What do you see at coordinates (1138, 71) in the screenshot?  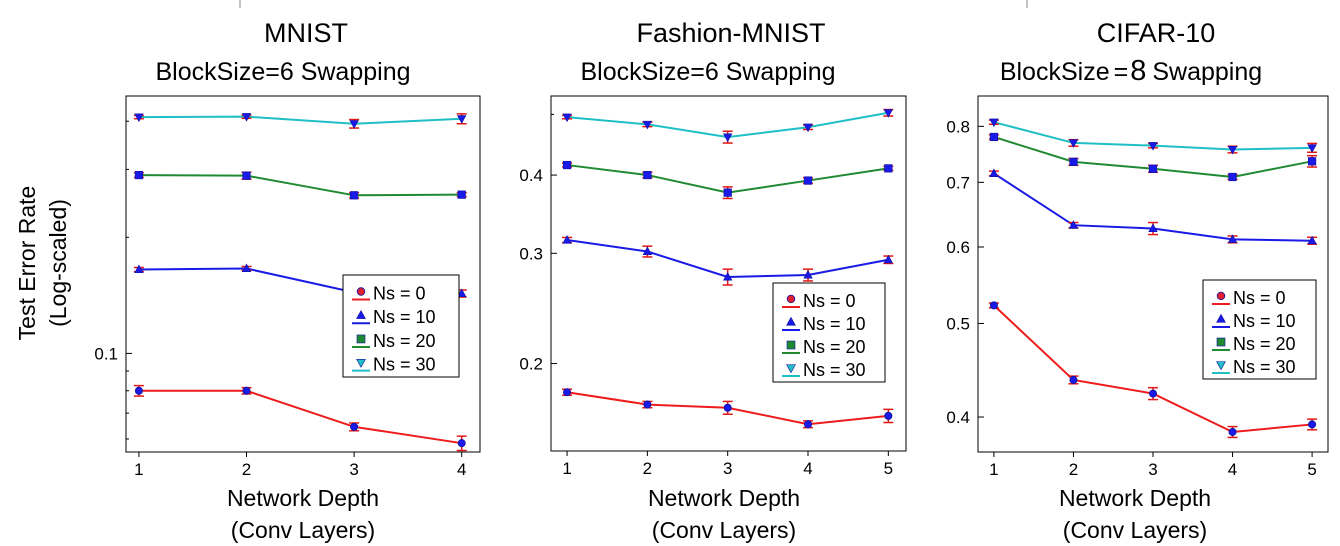 I see `subtitle-number: 8` at bounding box center [1138, 71].